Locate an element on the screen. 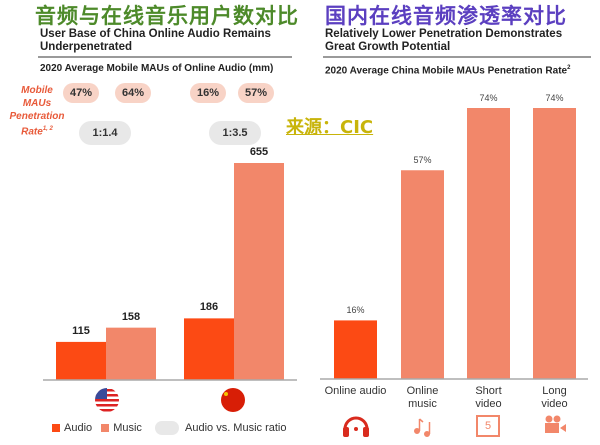 Image resolution: width=600 pixels, height=445 pixels. legend-audio: Audio is located at coordinates (72, 428).